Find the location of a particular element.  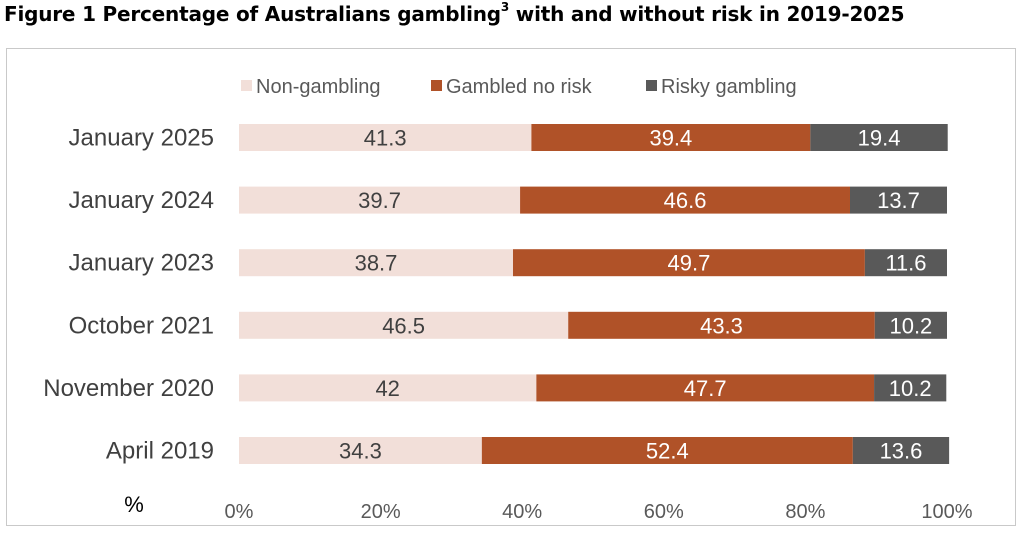

data-label-gambled-no-risk: 52.4 is located at coordinates (667, 451).